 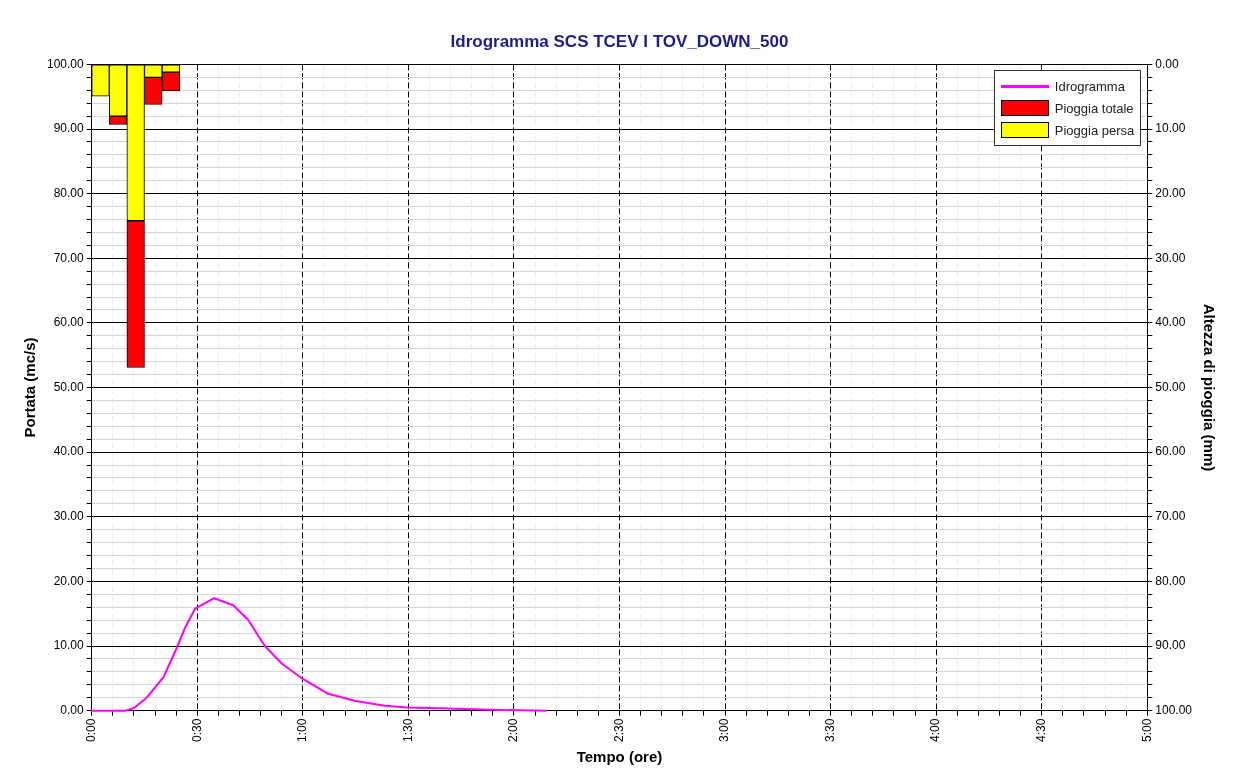 I want to click on x-tick-label: 1:30, so click(x=407, y=730).